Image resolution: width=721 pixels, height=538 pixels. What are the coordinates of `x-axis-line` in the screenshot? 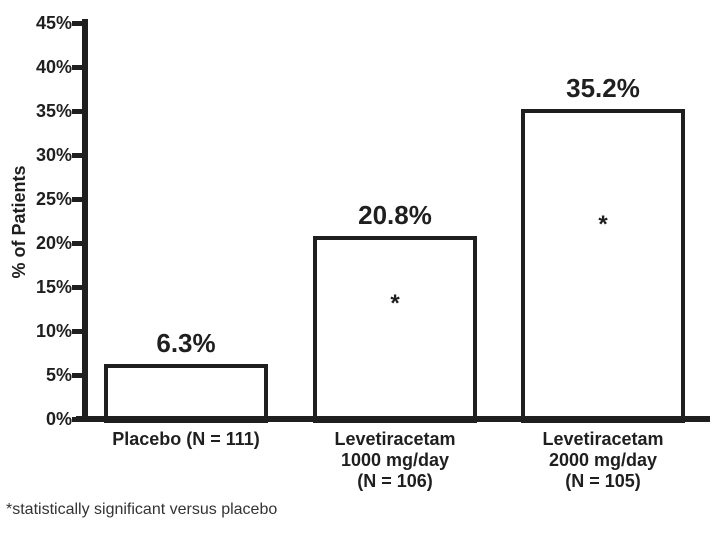 It's located at (393, 419).